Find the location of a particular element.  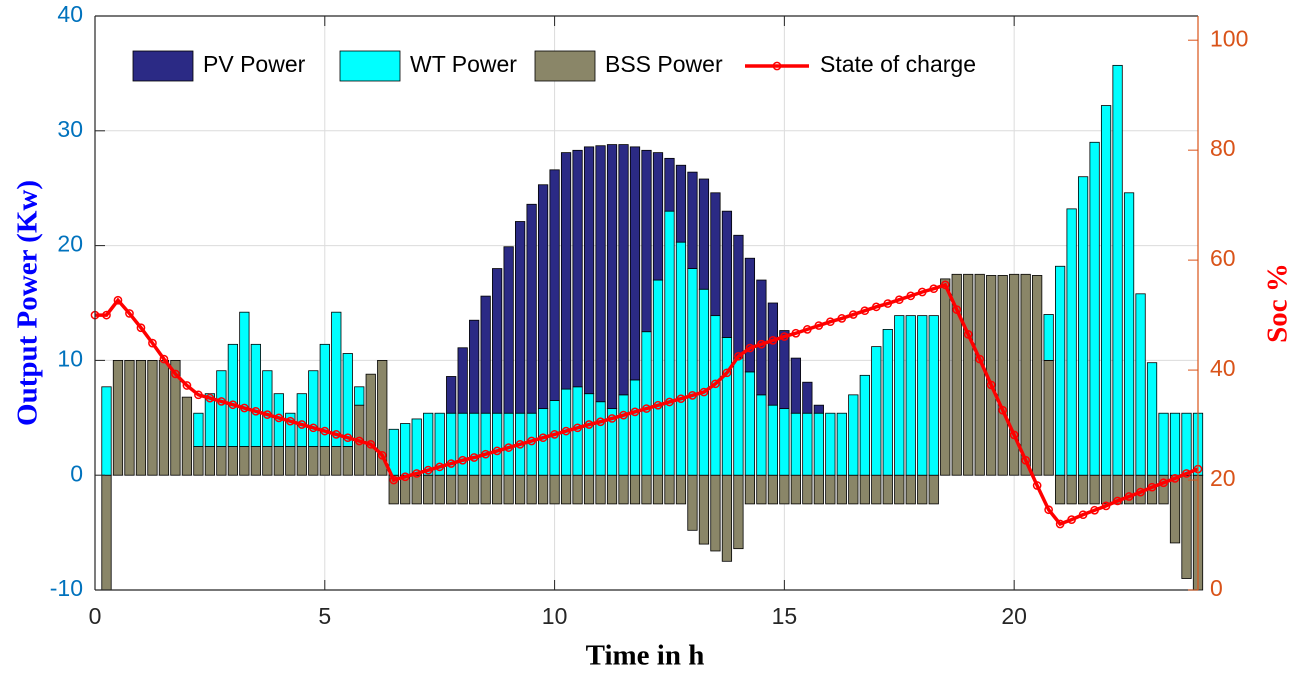

y-tick-label: 40 is located at coordinates (70, 14).